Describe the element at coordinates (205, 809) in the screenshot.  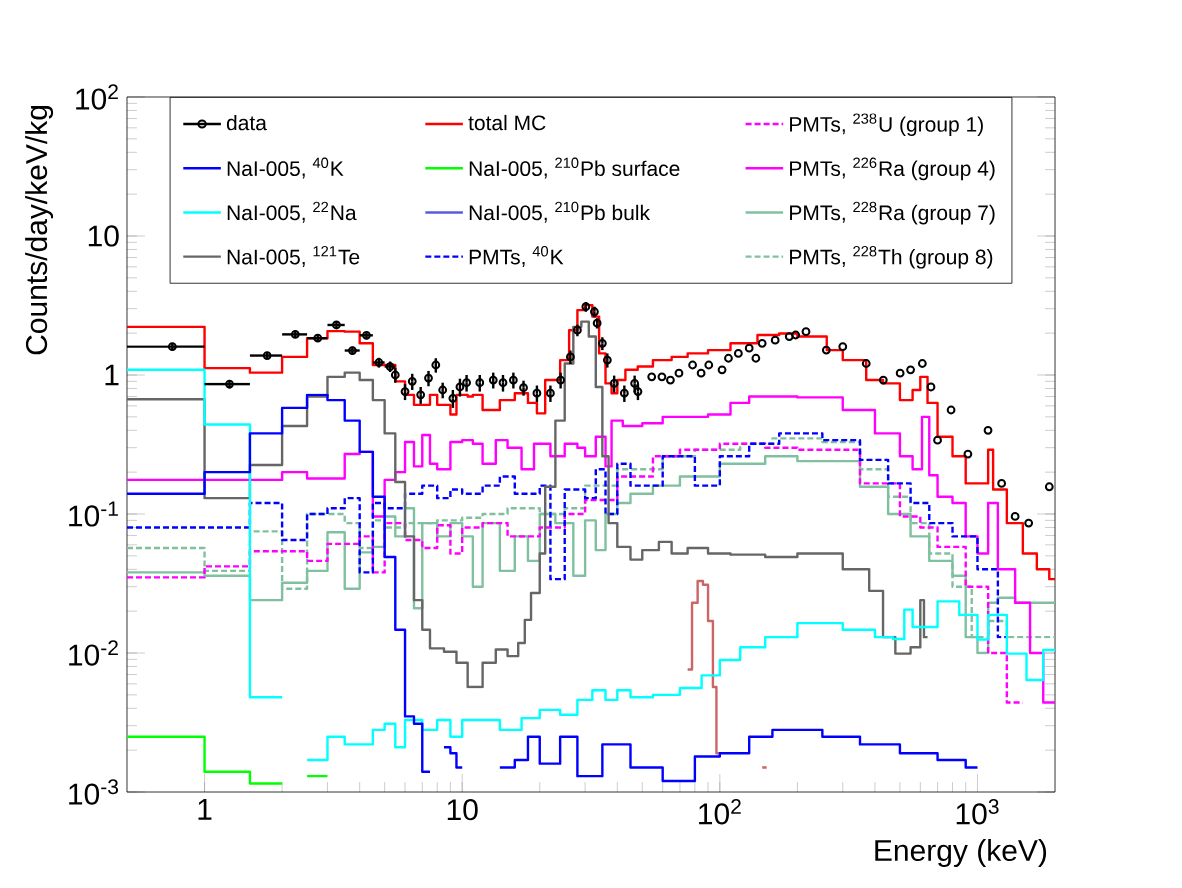
I see `x-tick-label: 1` at that location.